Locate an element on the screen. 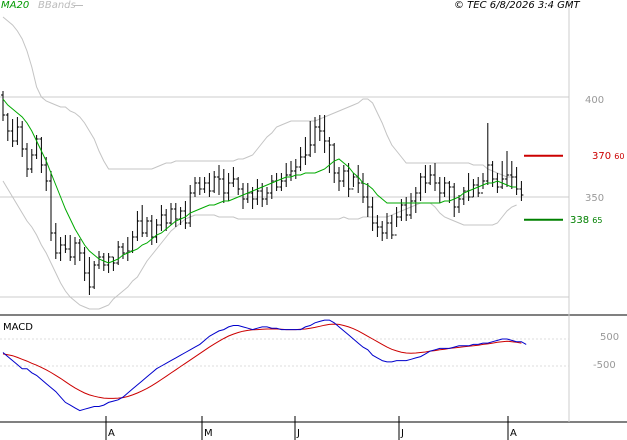 This screenshot has width=627, height=440. legend-ma20: MA20 is located at coordinates (15, 5).